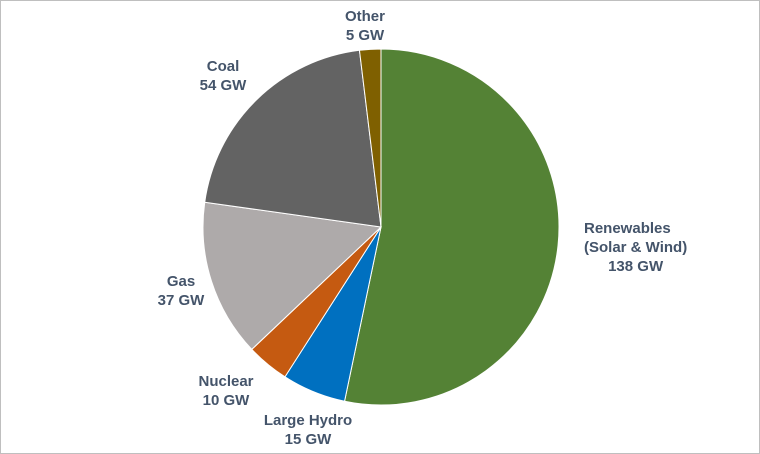 This screenshot has width=760, height=454. Describe the element at coordinates (223, 85) in the screenshot. I see `value-coal: 54 GW` at that location.